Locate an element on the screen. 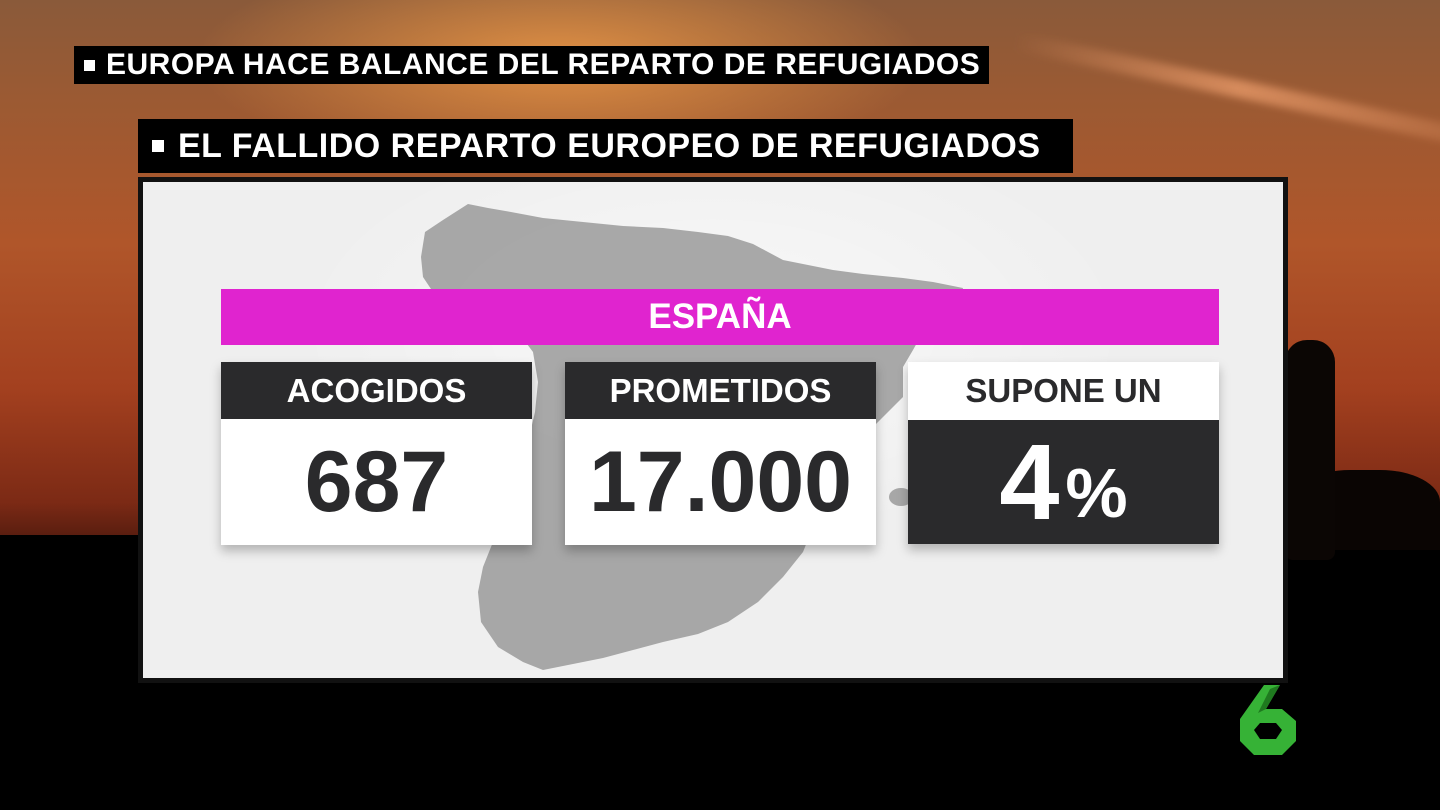  prometidos-value: 17.000 is located at coordinates (720, 482).